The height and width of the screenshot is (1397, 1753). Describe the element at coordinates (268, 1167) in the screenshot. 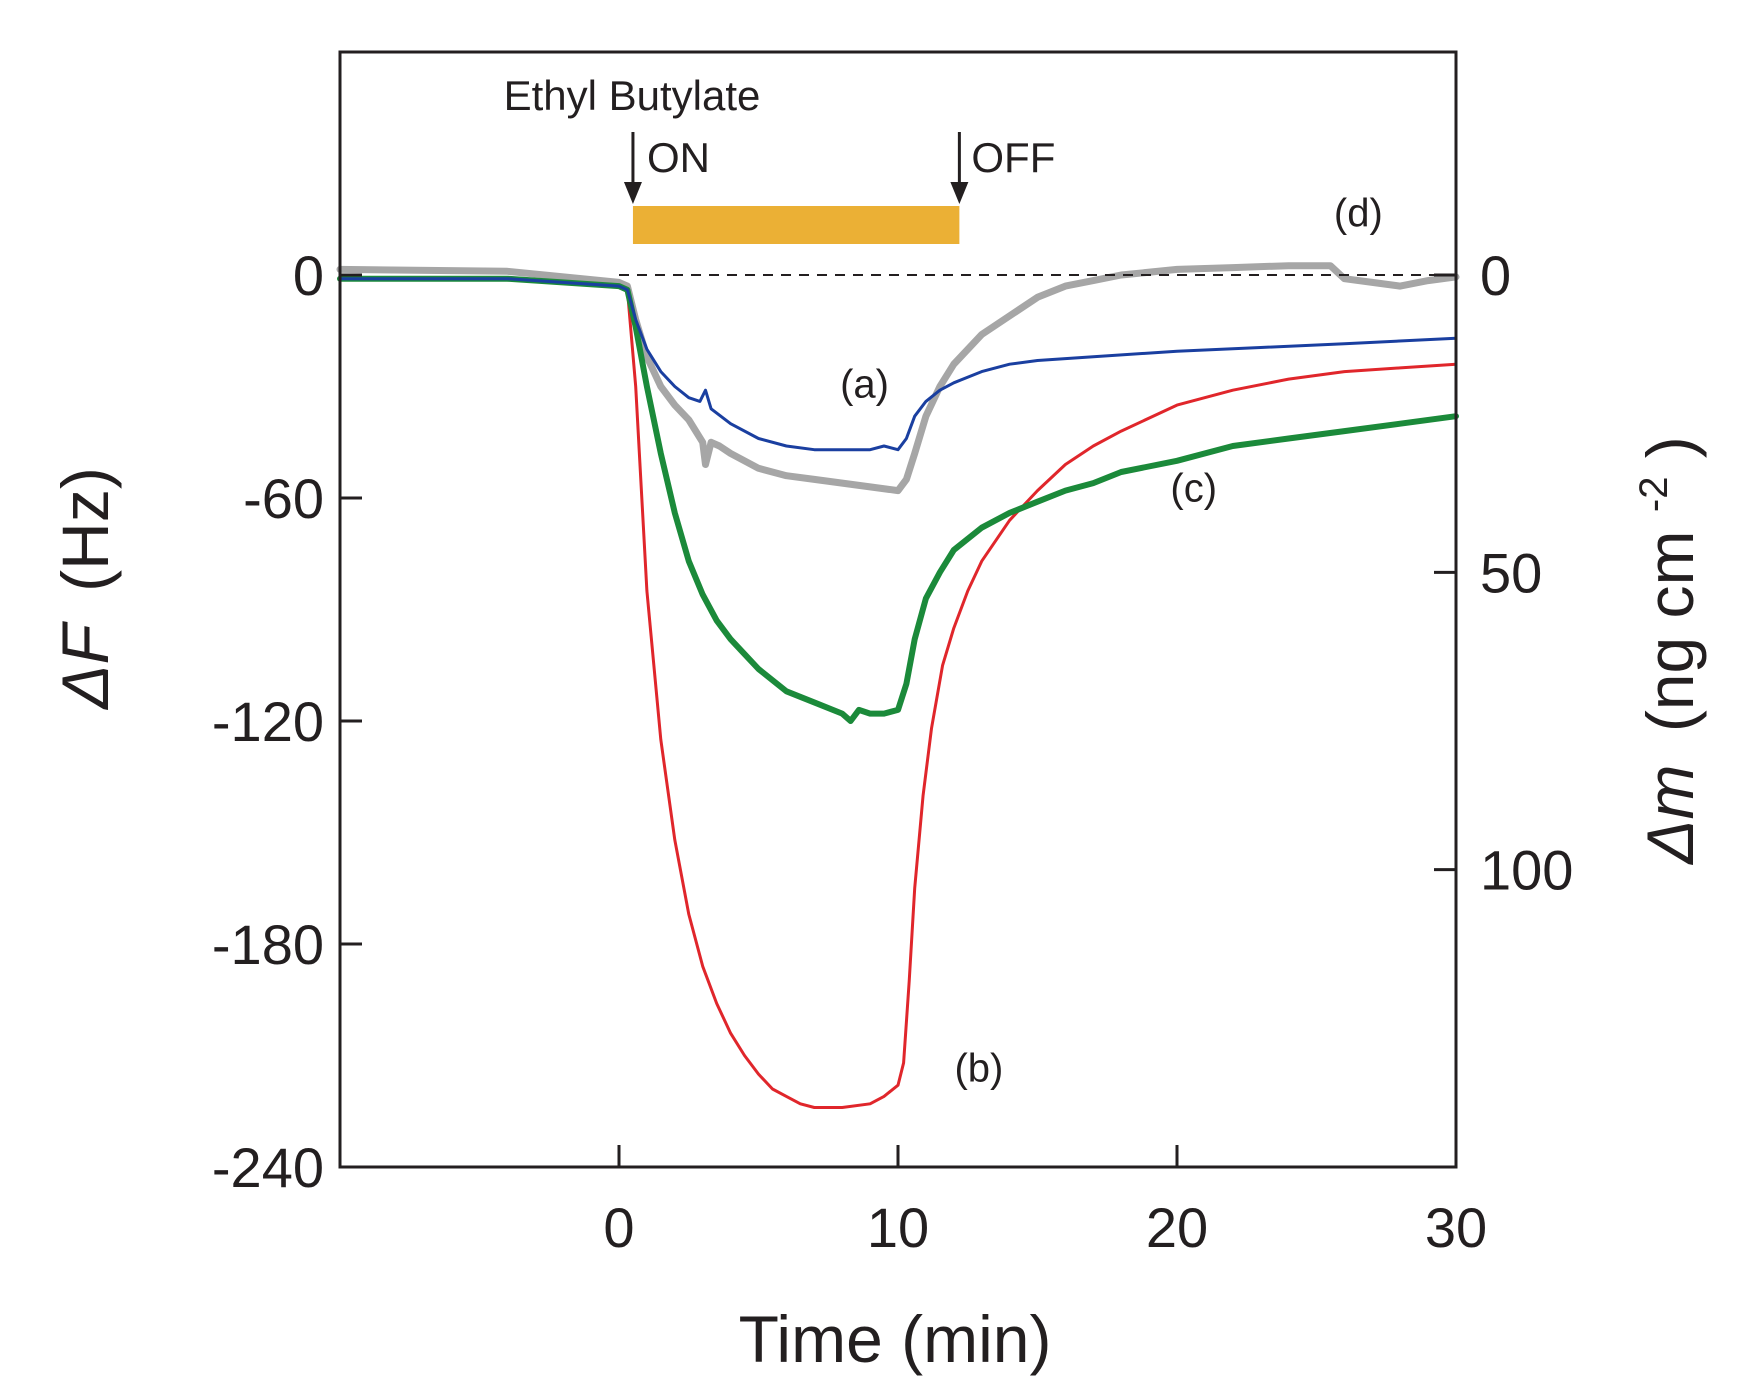

I see `y-tick-label: -240` at that location.